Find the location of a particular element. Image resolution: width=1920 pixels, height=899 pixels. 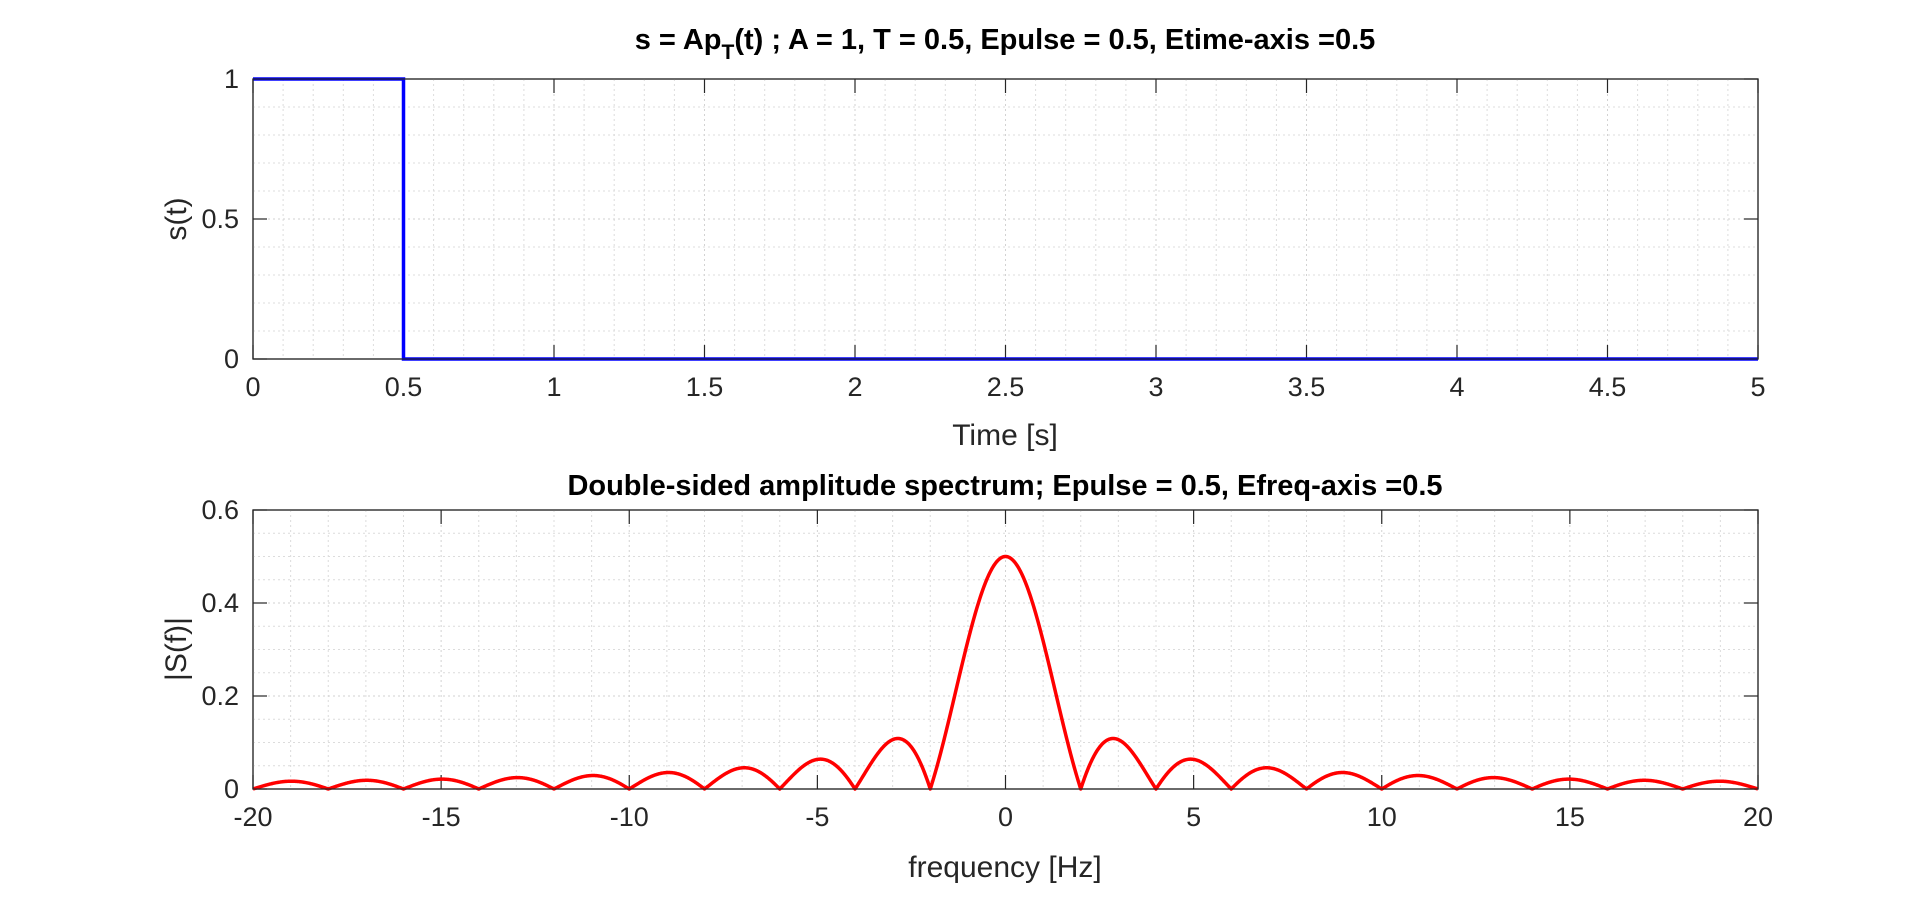

x-tick-label: 3.5 is located at coordinates (1307, 387).